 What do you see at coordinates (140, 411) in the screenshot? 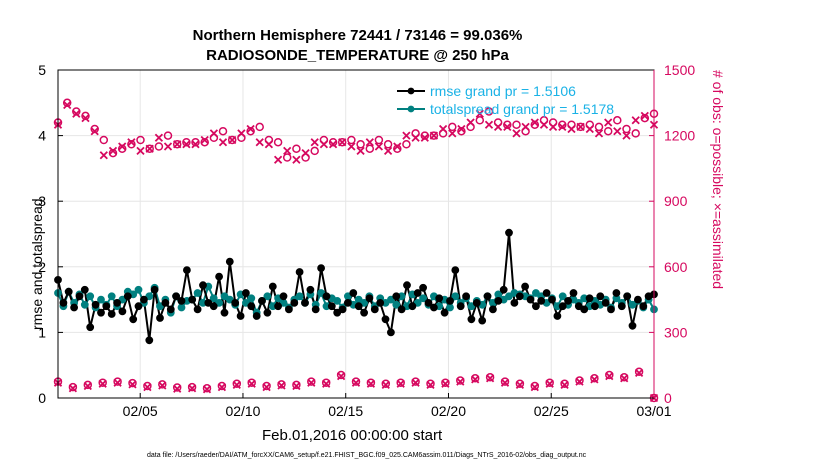
I see `x-tick-label: 02/05` at bounding box center [140, 411].